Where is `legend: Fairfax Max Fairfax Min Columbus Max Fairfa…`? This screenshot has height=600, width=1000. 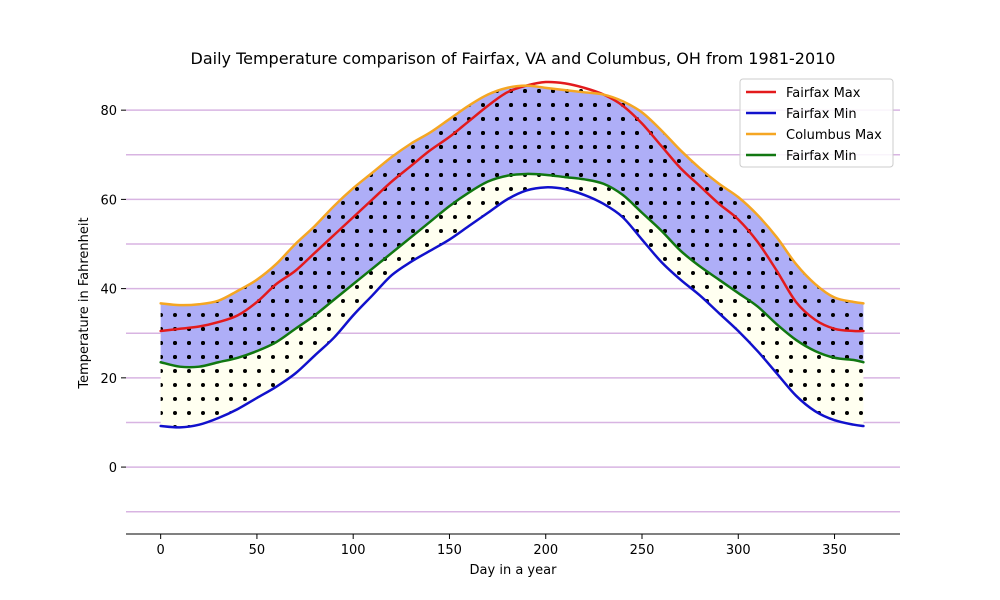 legend: Fairfax Max Fairfax Min Columbus Max Fairfa… is located at coordinates (816, 123).